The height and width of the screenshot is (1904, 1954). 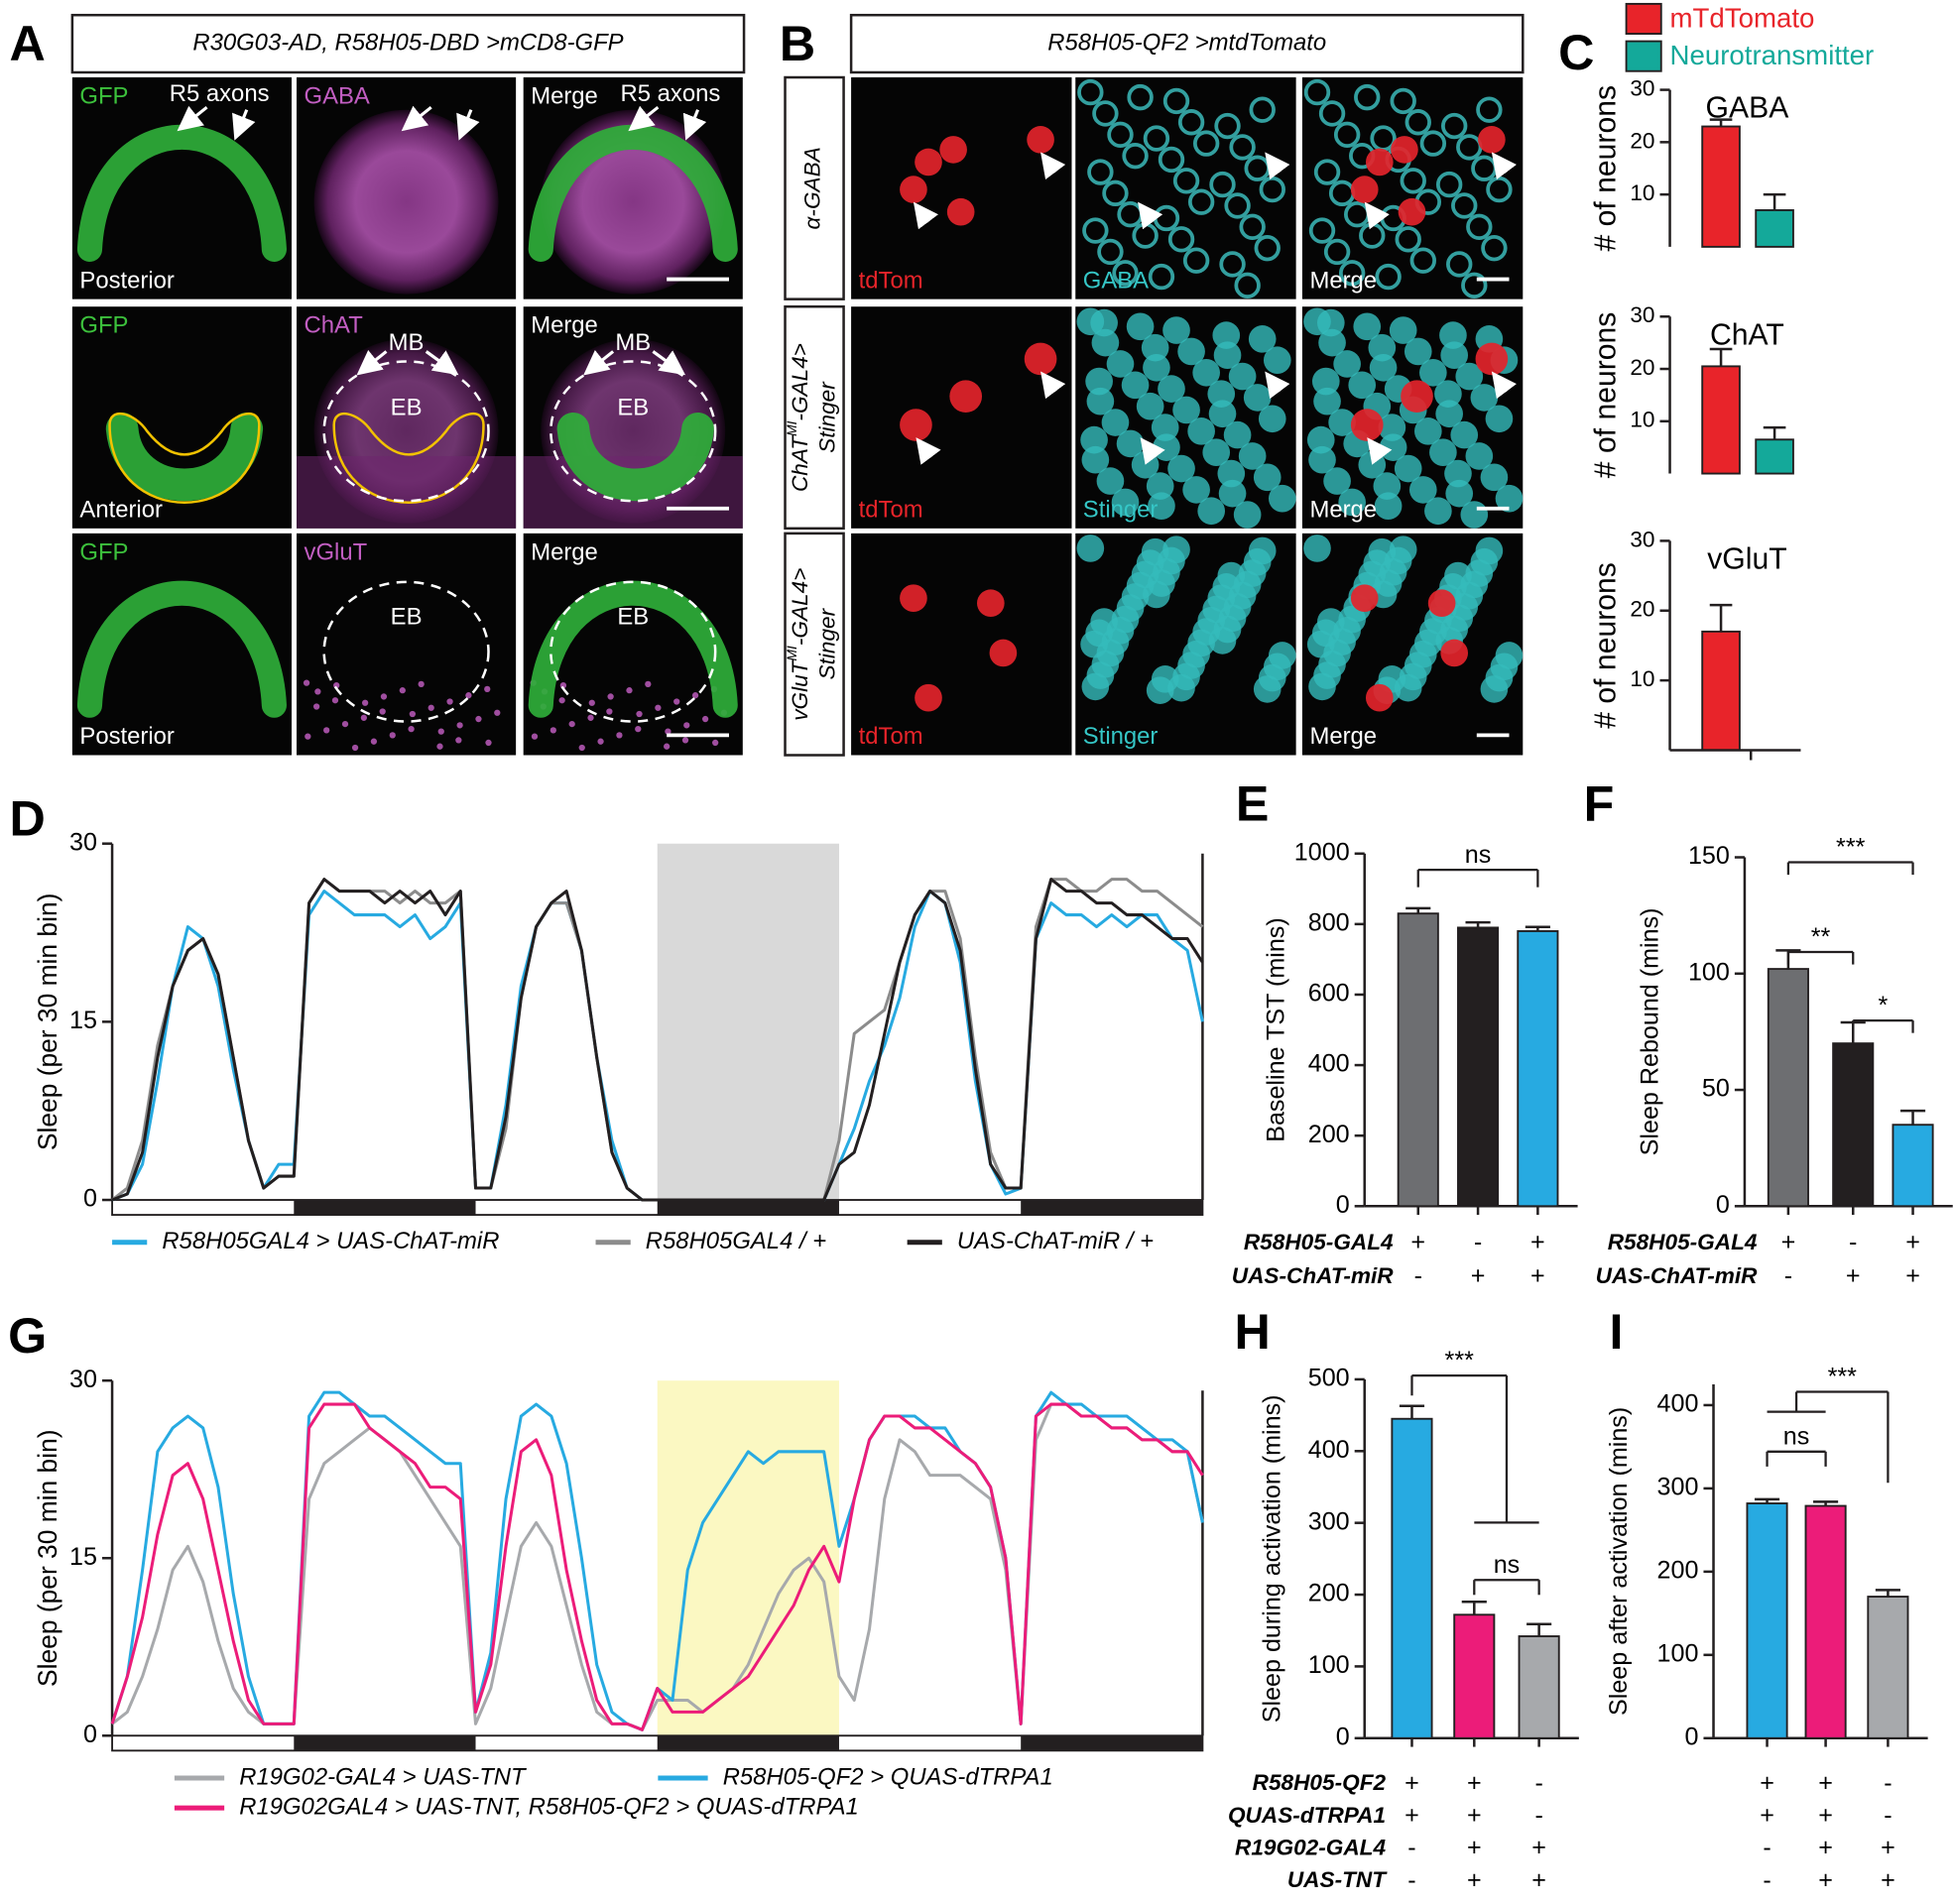 What do you see at coordinates (1319, 1242) in the screenshot?
I see `genotype-label: R58H05-GAL4` at bounding box center [1319, 1242].